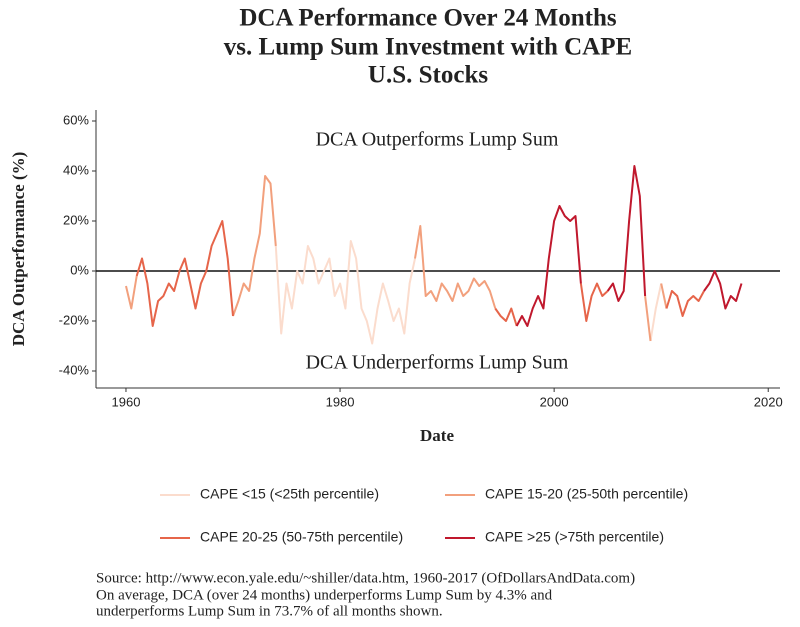 Image resolution: width=800 pixels, height=627 pixels. Describe the element at coordinates (437, 435) in the screenshot. I see `x-axis-label: Date` at that location.